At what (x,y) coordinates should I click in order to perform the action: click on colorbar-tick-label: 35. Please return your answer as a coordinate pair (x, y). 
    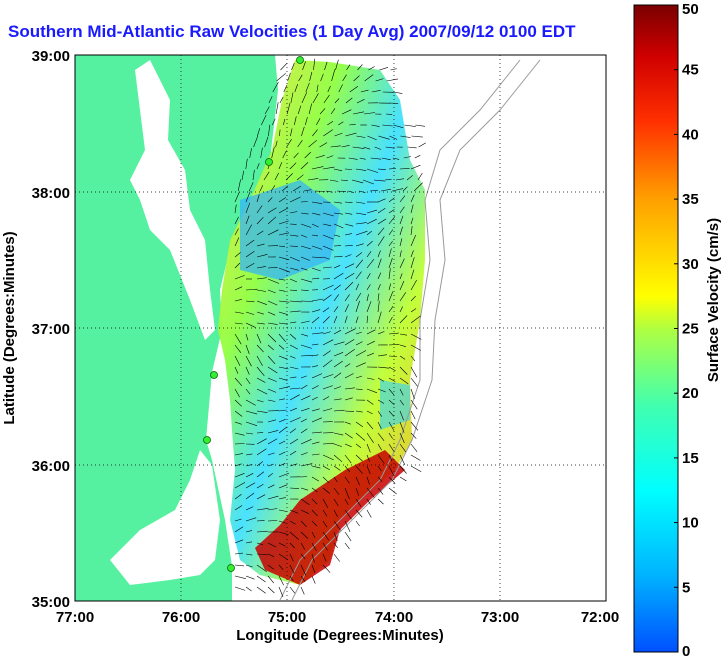
    Looking at the image, I should click on (690, 199).